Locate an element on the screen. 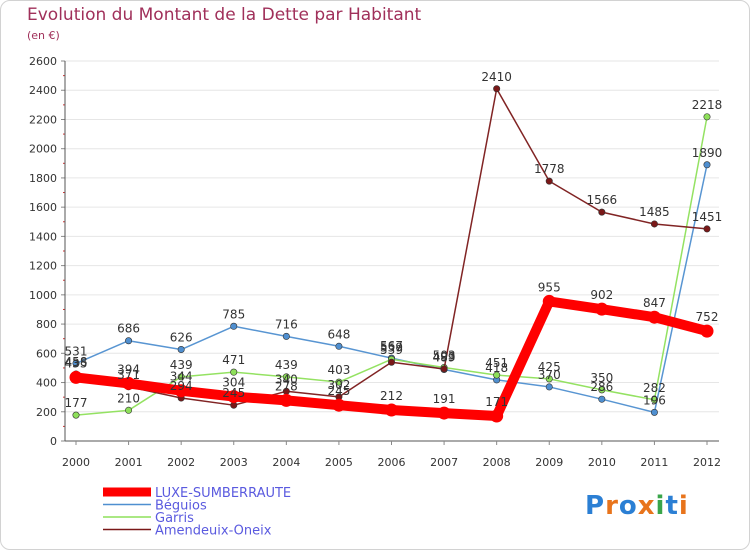 The height and width of the screenshot is (550, 750). data-label: 435 is located at coordinates (76, 363).